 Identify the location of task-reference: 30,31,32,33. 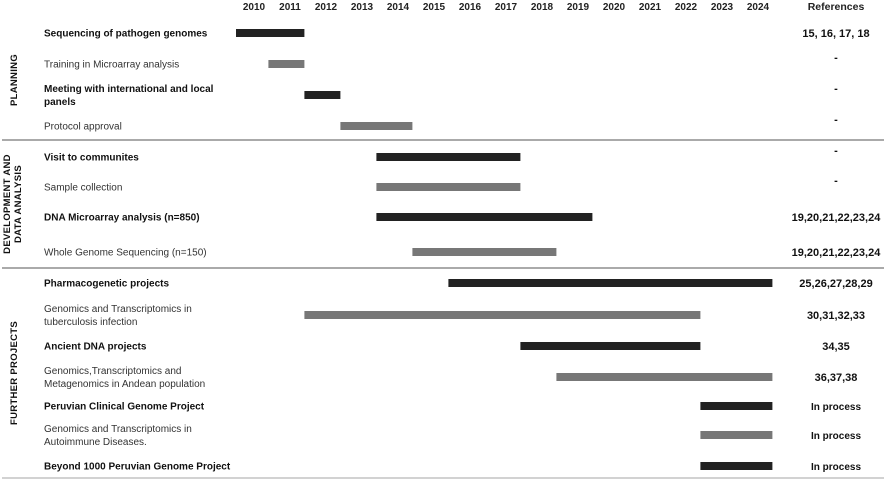
(836, 316).